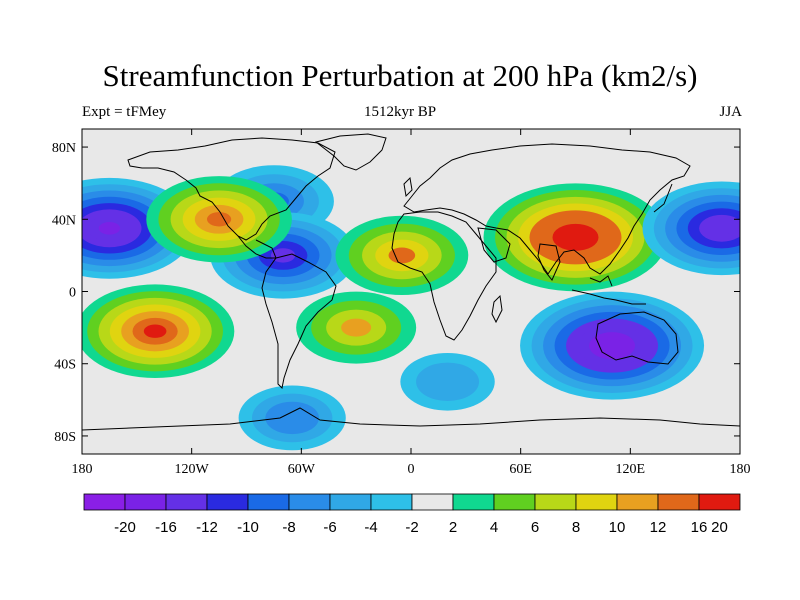 Image resolution: width=800 pixels, height=600 pixels. I want to click on colorbar-label: -16, so click(166, 527).